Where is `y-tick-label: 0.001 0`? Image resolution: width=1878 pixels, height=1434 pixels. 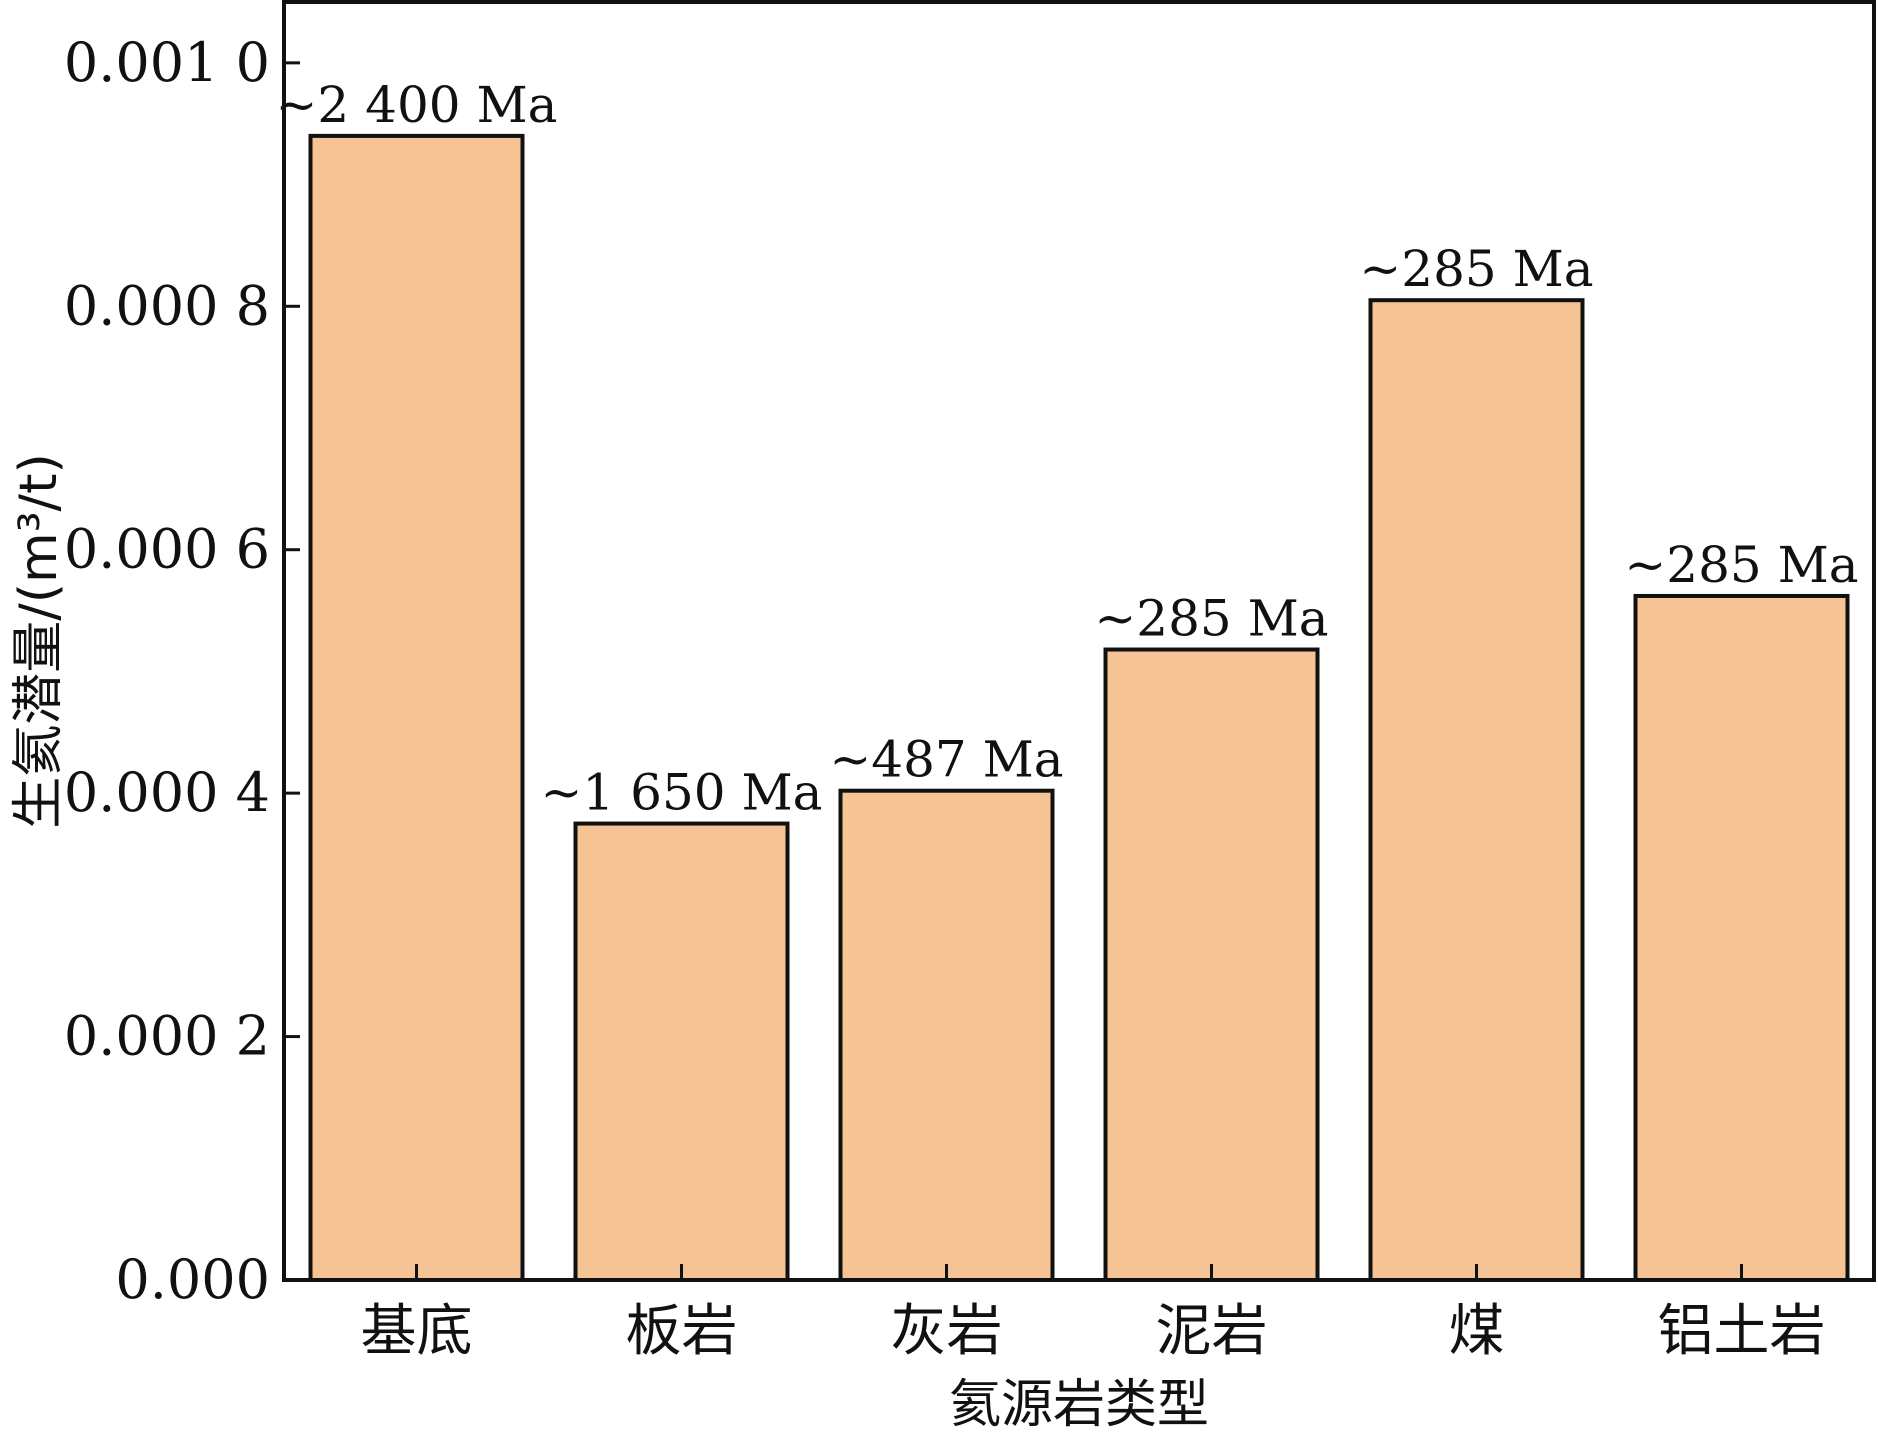
y-tick-label: 0.001 0 is located at coordinates (167, 62).